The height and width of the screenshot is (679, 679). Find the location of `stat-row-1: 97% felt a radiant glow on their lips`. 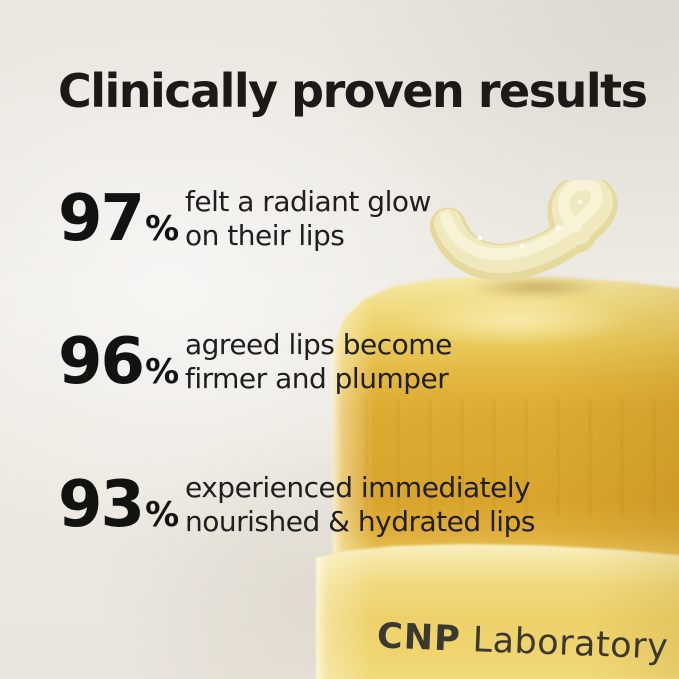

stat-row-1: 97% felt a radiant glow on their lips is located at coordinates (244, 219).